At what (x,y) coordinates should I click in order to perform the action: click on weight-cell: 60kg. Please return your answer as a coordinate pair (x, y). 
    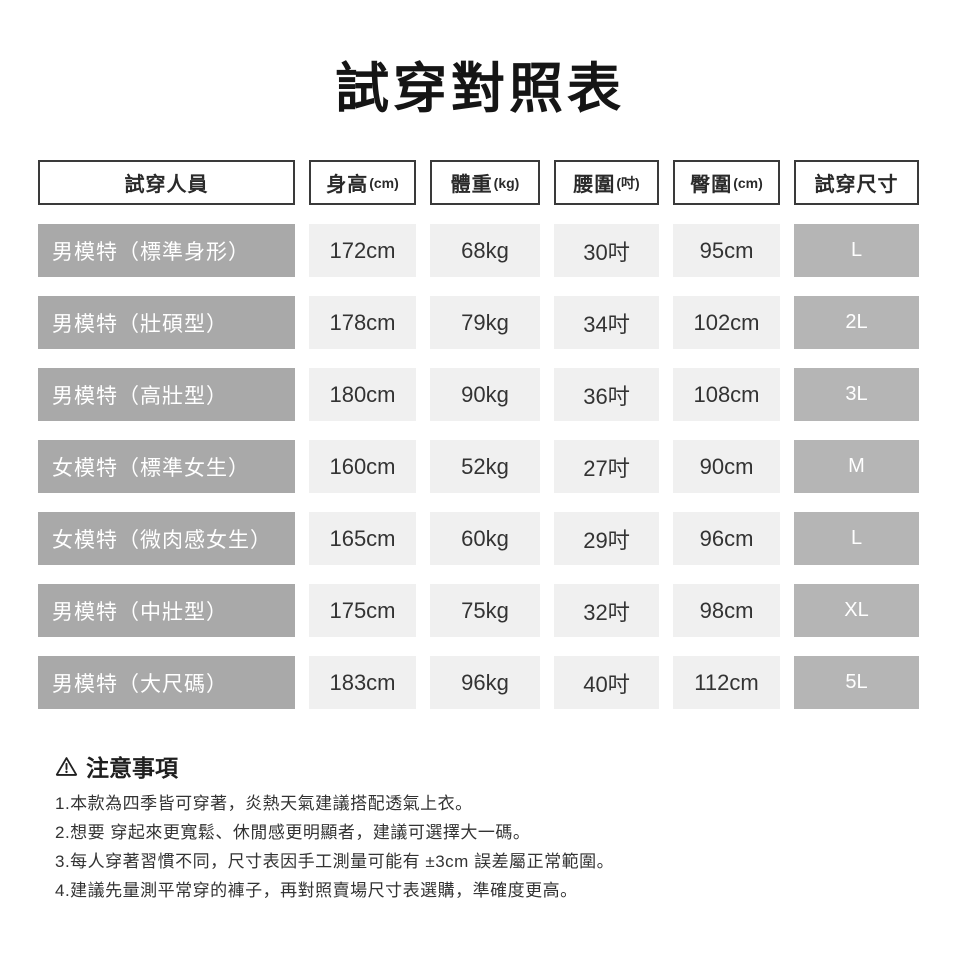
    Looking at the image, I should click on (485, 539).